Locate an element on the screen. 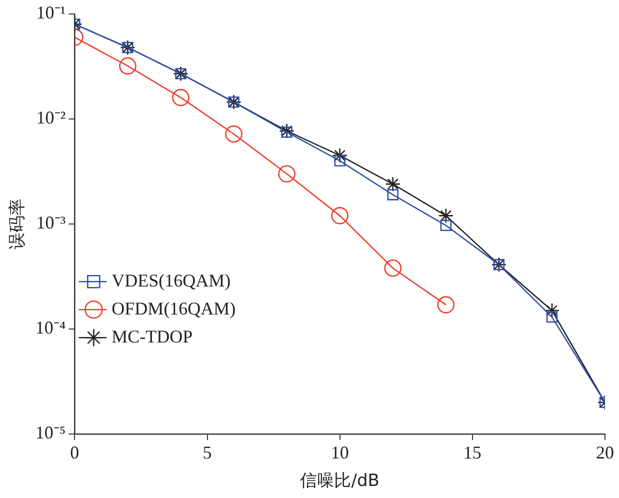  y-tick-label: 10⁻³ is located at coordinates (51, 222).